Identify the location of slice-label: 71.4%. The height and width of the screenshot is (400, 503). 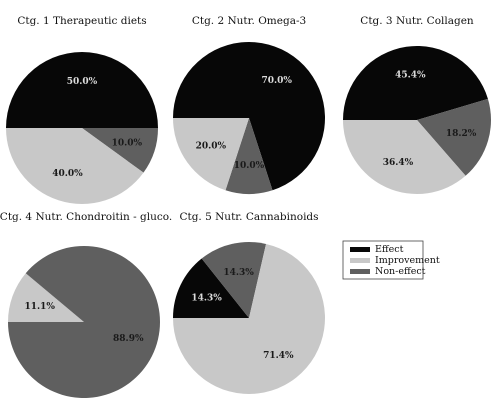
(278, 356).